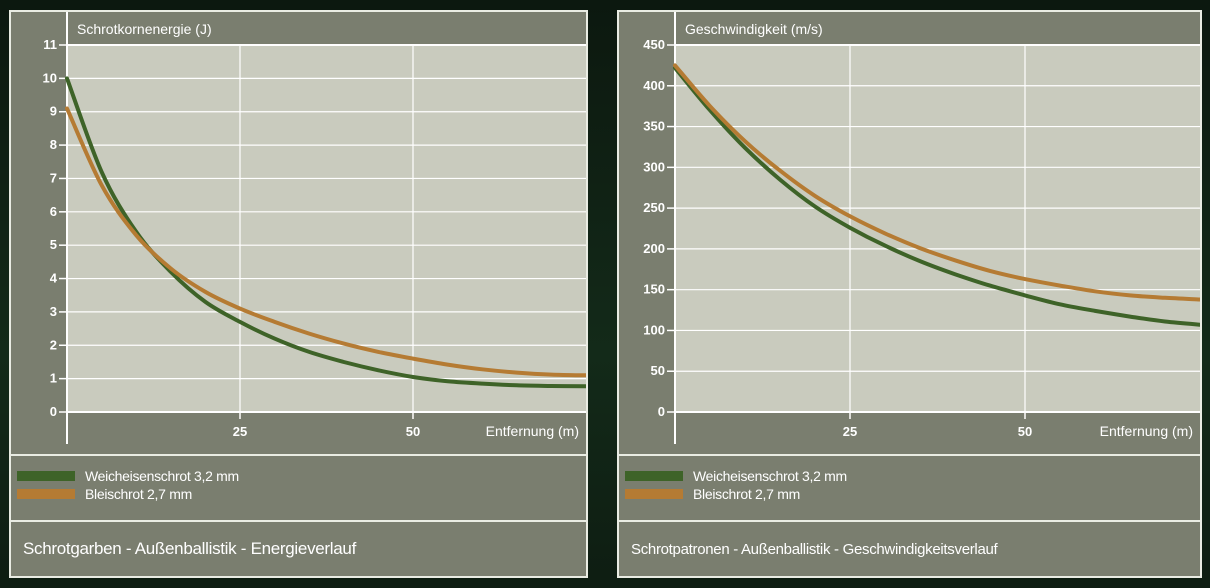  Describe the element at coordinates (53, 177) in the screenshot. I see `y-tick-label: 7` at that location.